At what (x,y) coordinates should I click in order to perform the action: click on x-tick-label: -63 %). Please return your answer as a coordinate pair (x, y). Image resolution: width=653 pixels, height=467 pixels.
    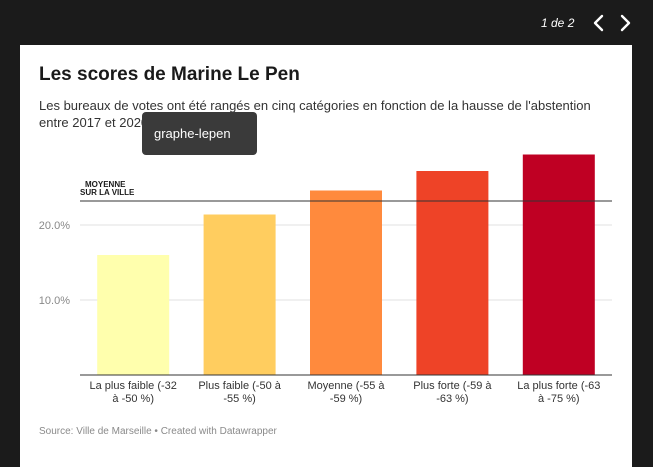
    Looking at the image, I should click on (452, 399).